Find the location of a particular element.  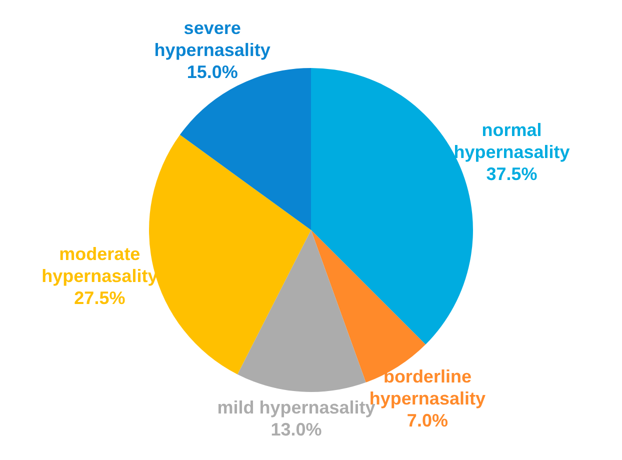

slice-label: moderate hypernasality is located at coordinates (100, 265).